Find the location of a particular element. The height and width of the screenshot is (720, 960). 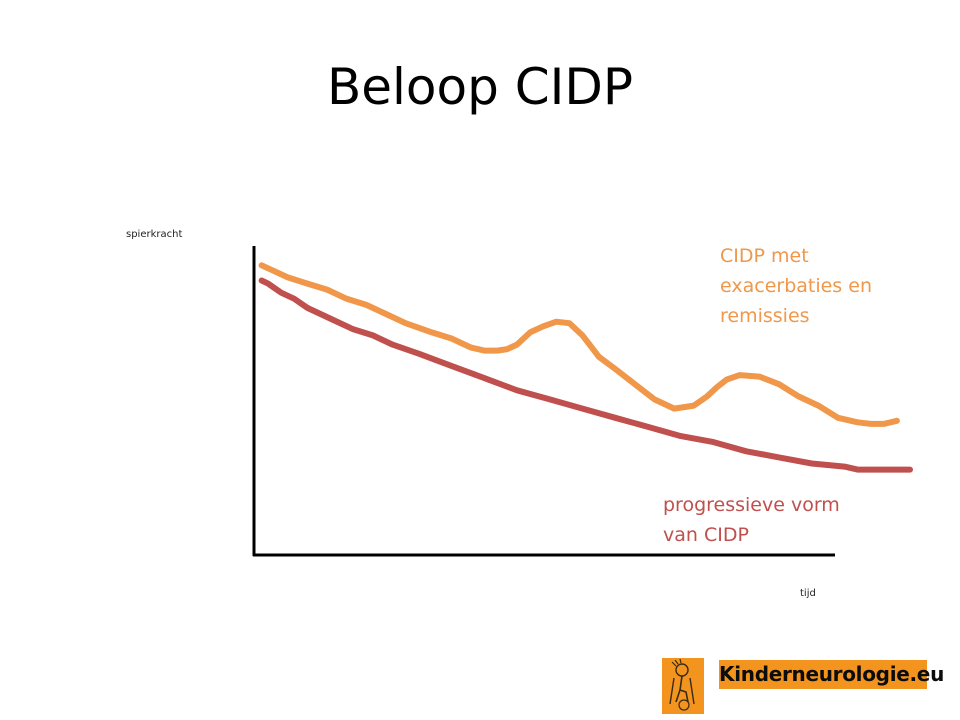

legend-exacerbation-line-3: remissies is located at coordinates (765, 316).